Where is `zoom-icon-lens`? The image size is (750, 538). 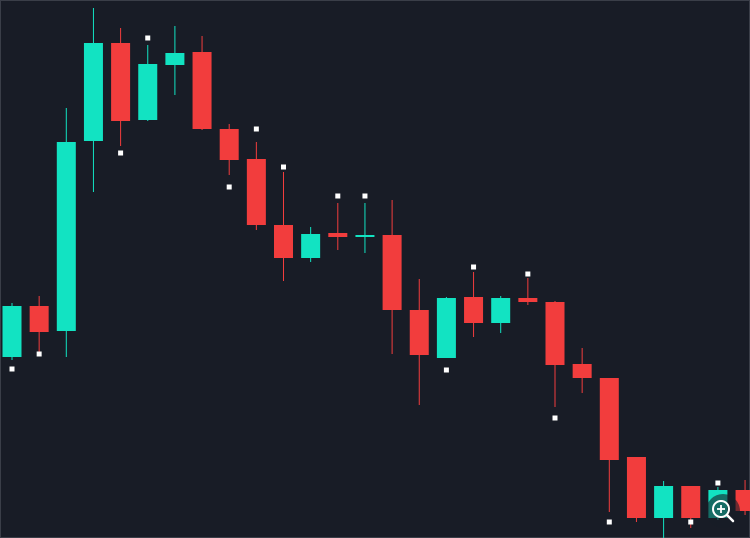 zoom-icon-lens is located at coordinates (721, 509).